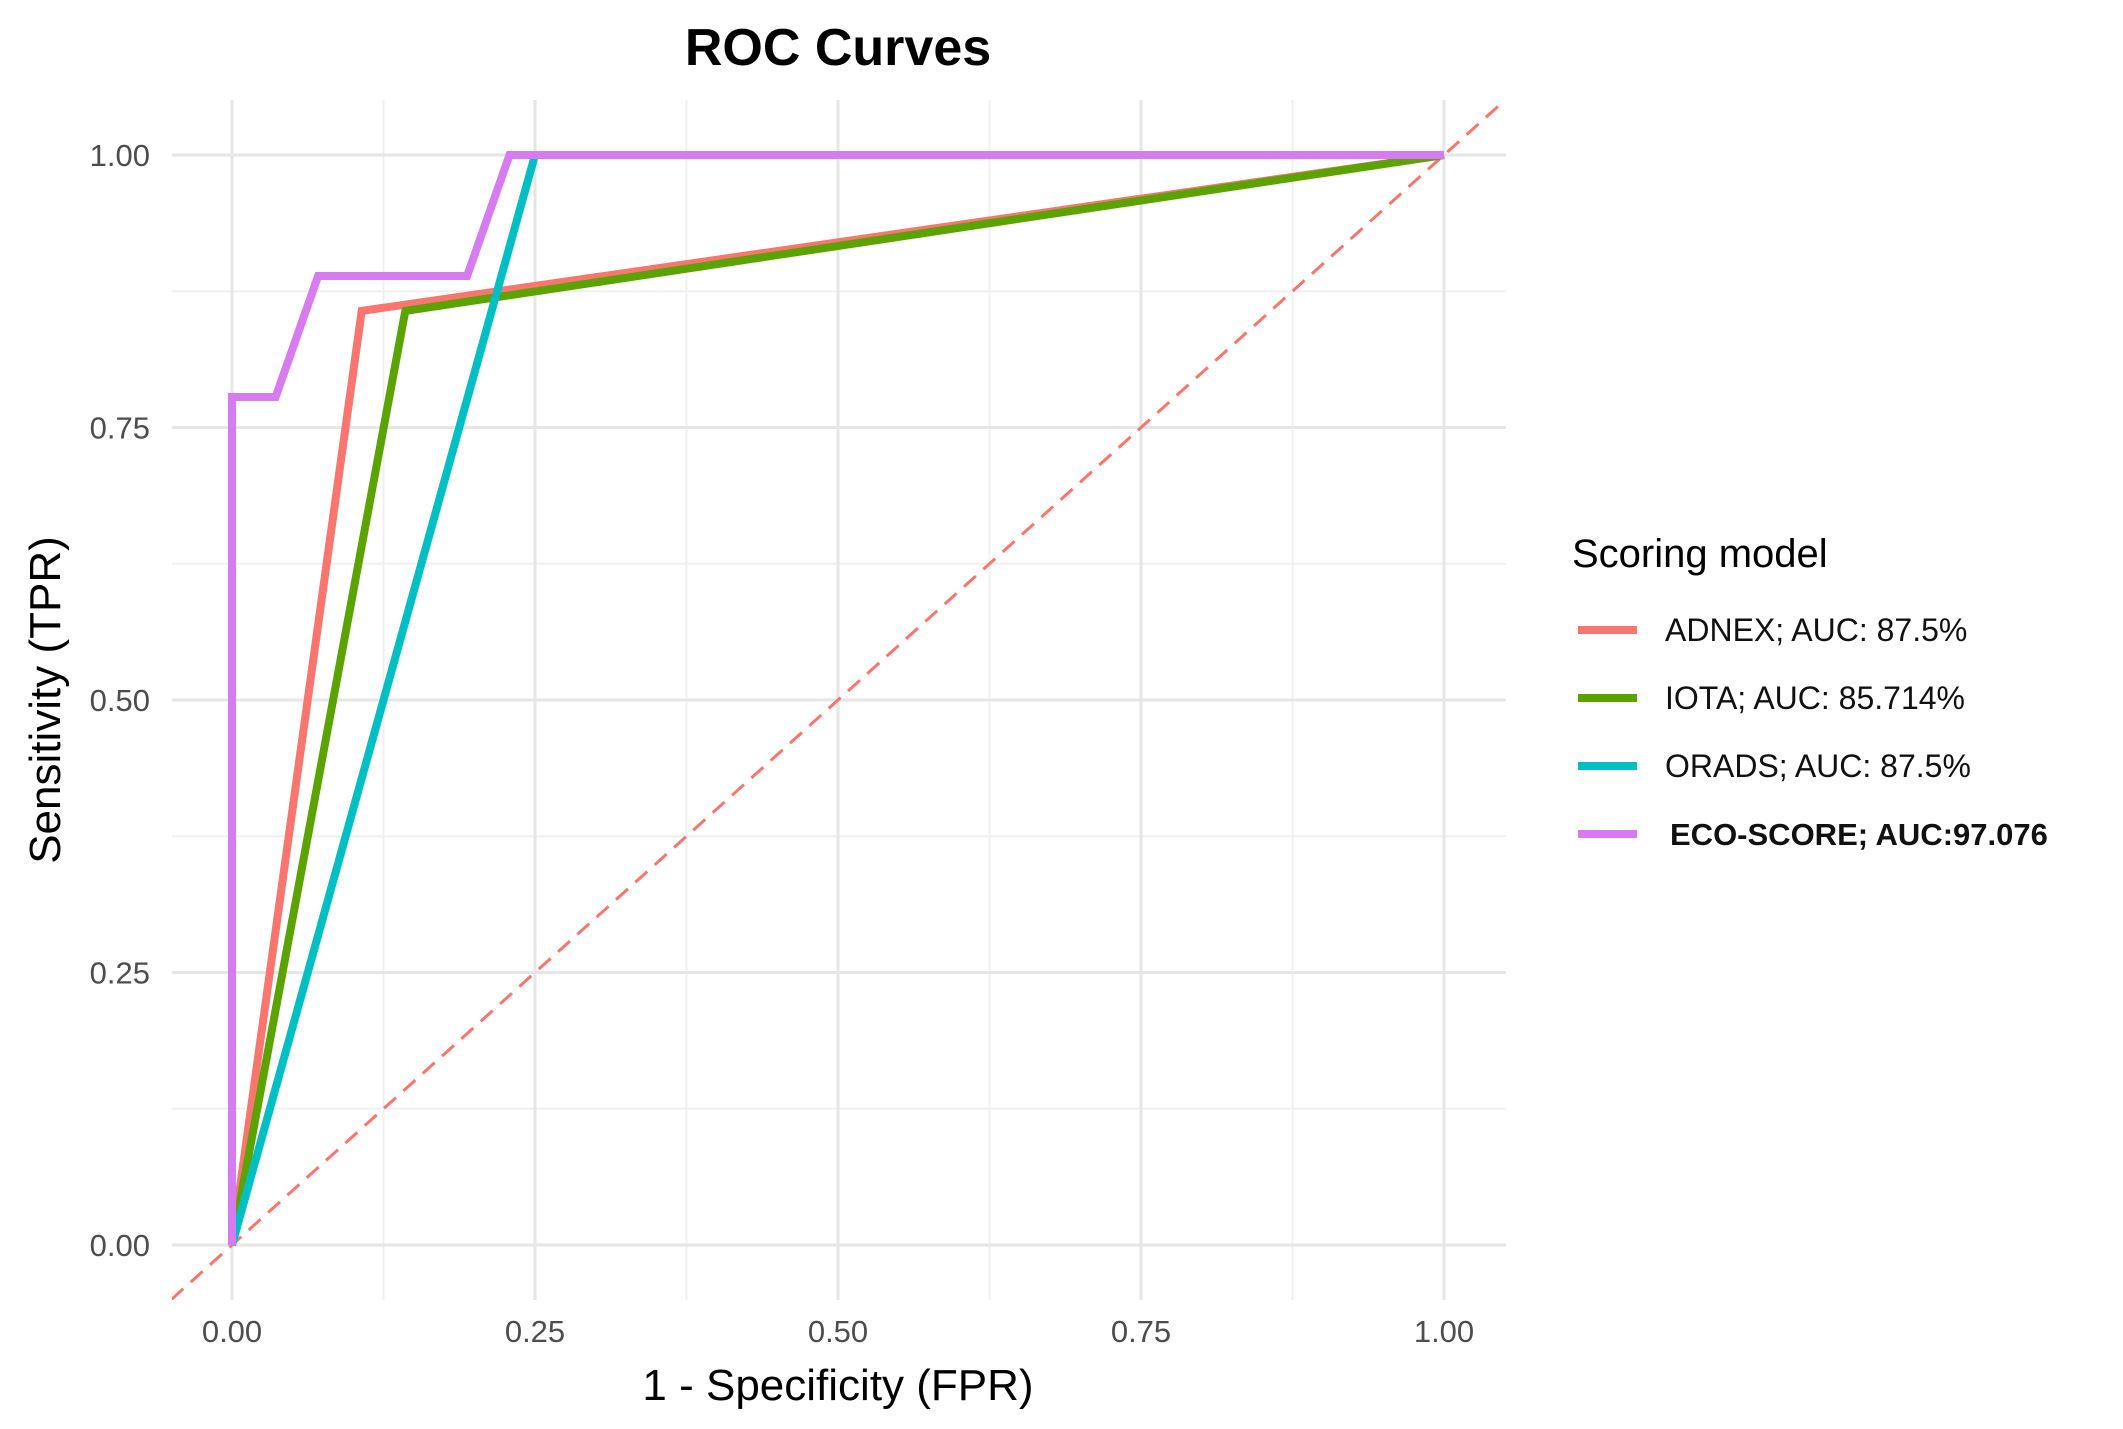 Image resolution: width=2123 pixels, height=1429 pixels. I want to click on y-tick-label: 0.50, so click(120, 700).